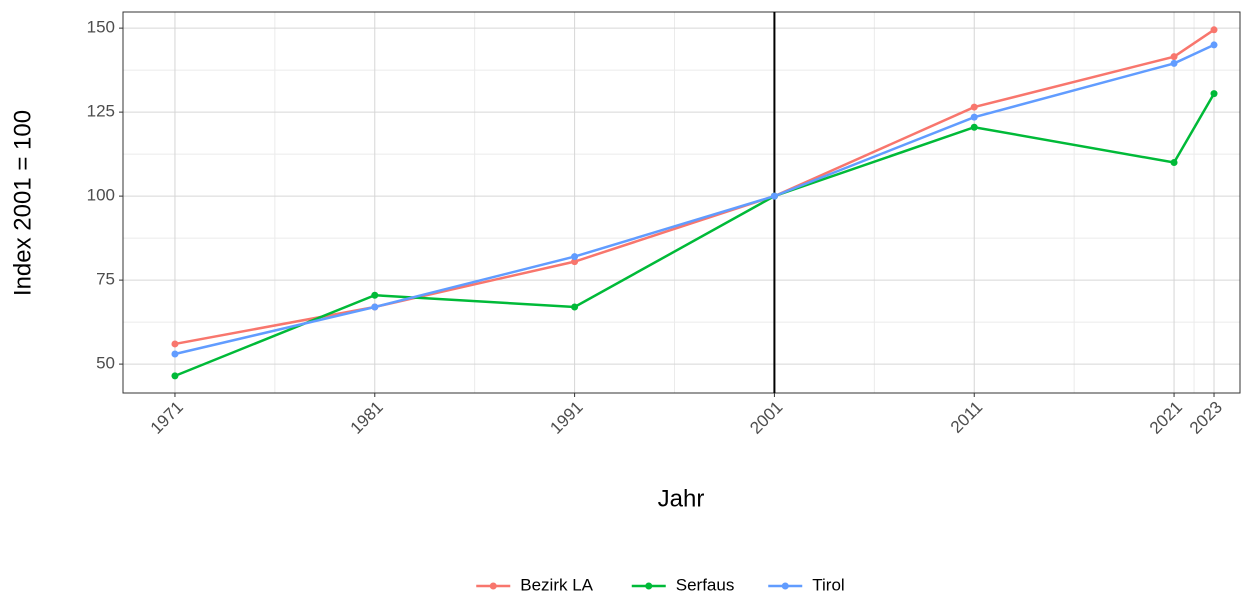  I want to click on y-tick-label: 150, so click(101, 27).